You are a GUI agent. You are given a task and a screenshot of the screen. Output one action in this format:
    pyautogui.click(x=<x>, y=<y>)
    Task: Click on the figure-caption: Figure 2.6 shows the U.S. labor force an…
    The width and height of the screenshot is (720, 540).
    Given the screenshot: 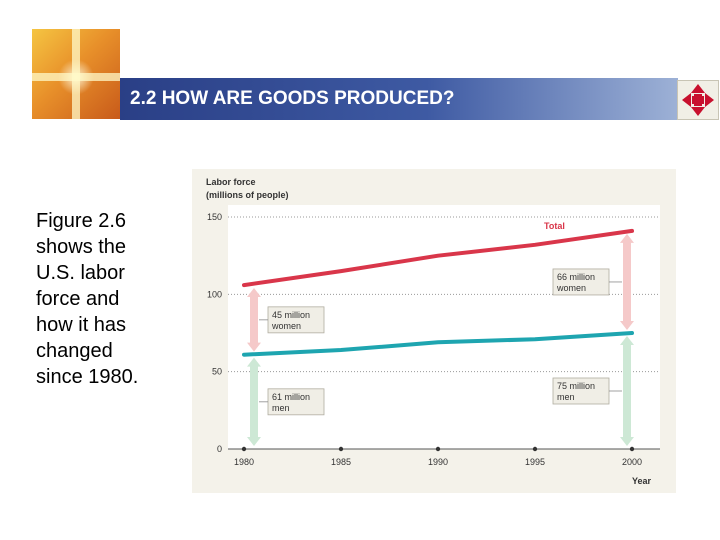 What is the action you would take?
    pyautogui.click(x=87, y=299)
    